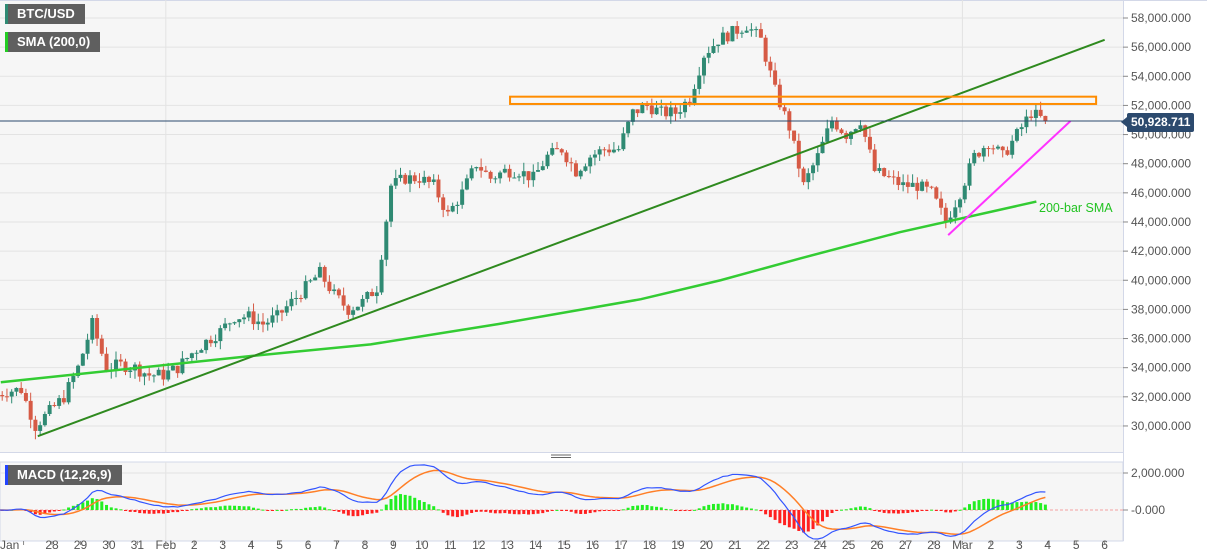  I want to click on x-tick-label: Mar, so click(962, 545).